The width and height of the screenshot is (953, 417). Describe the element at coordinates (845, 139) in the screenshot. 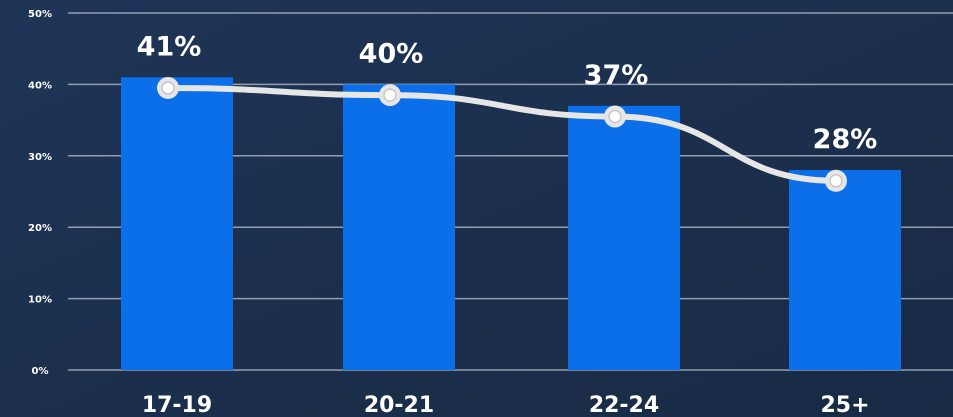

I see `data-label: 28%` at that location.